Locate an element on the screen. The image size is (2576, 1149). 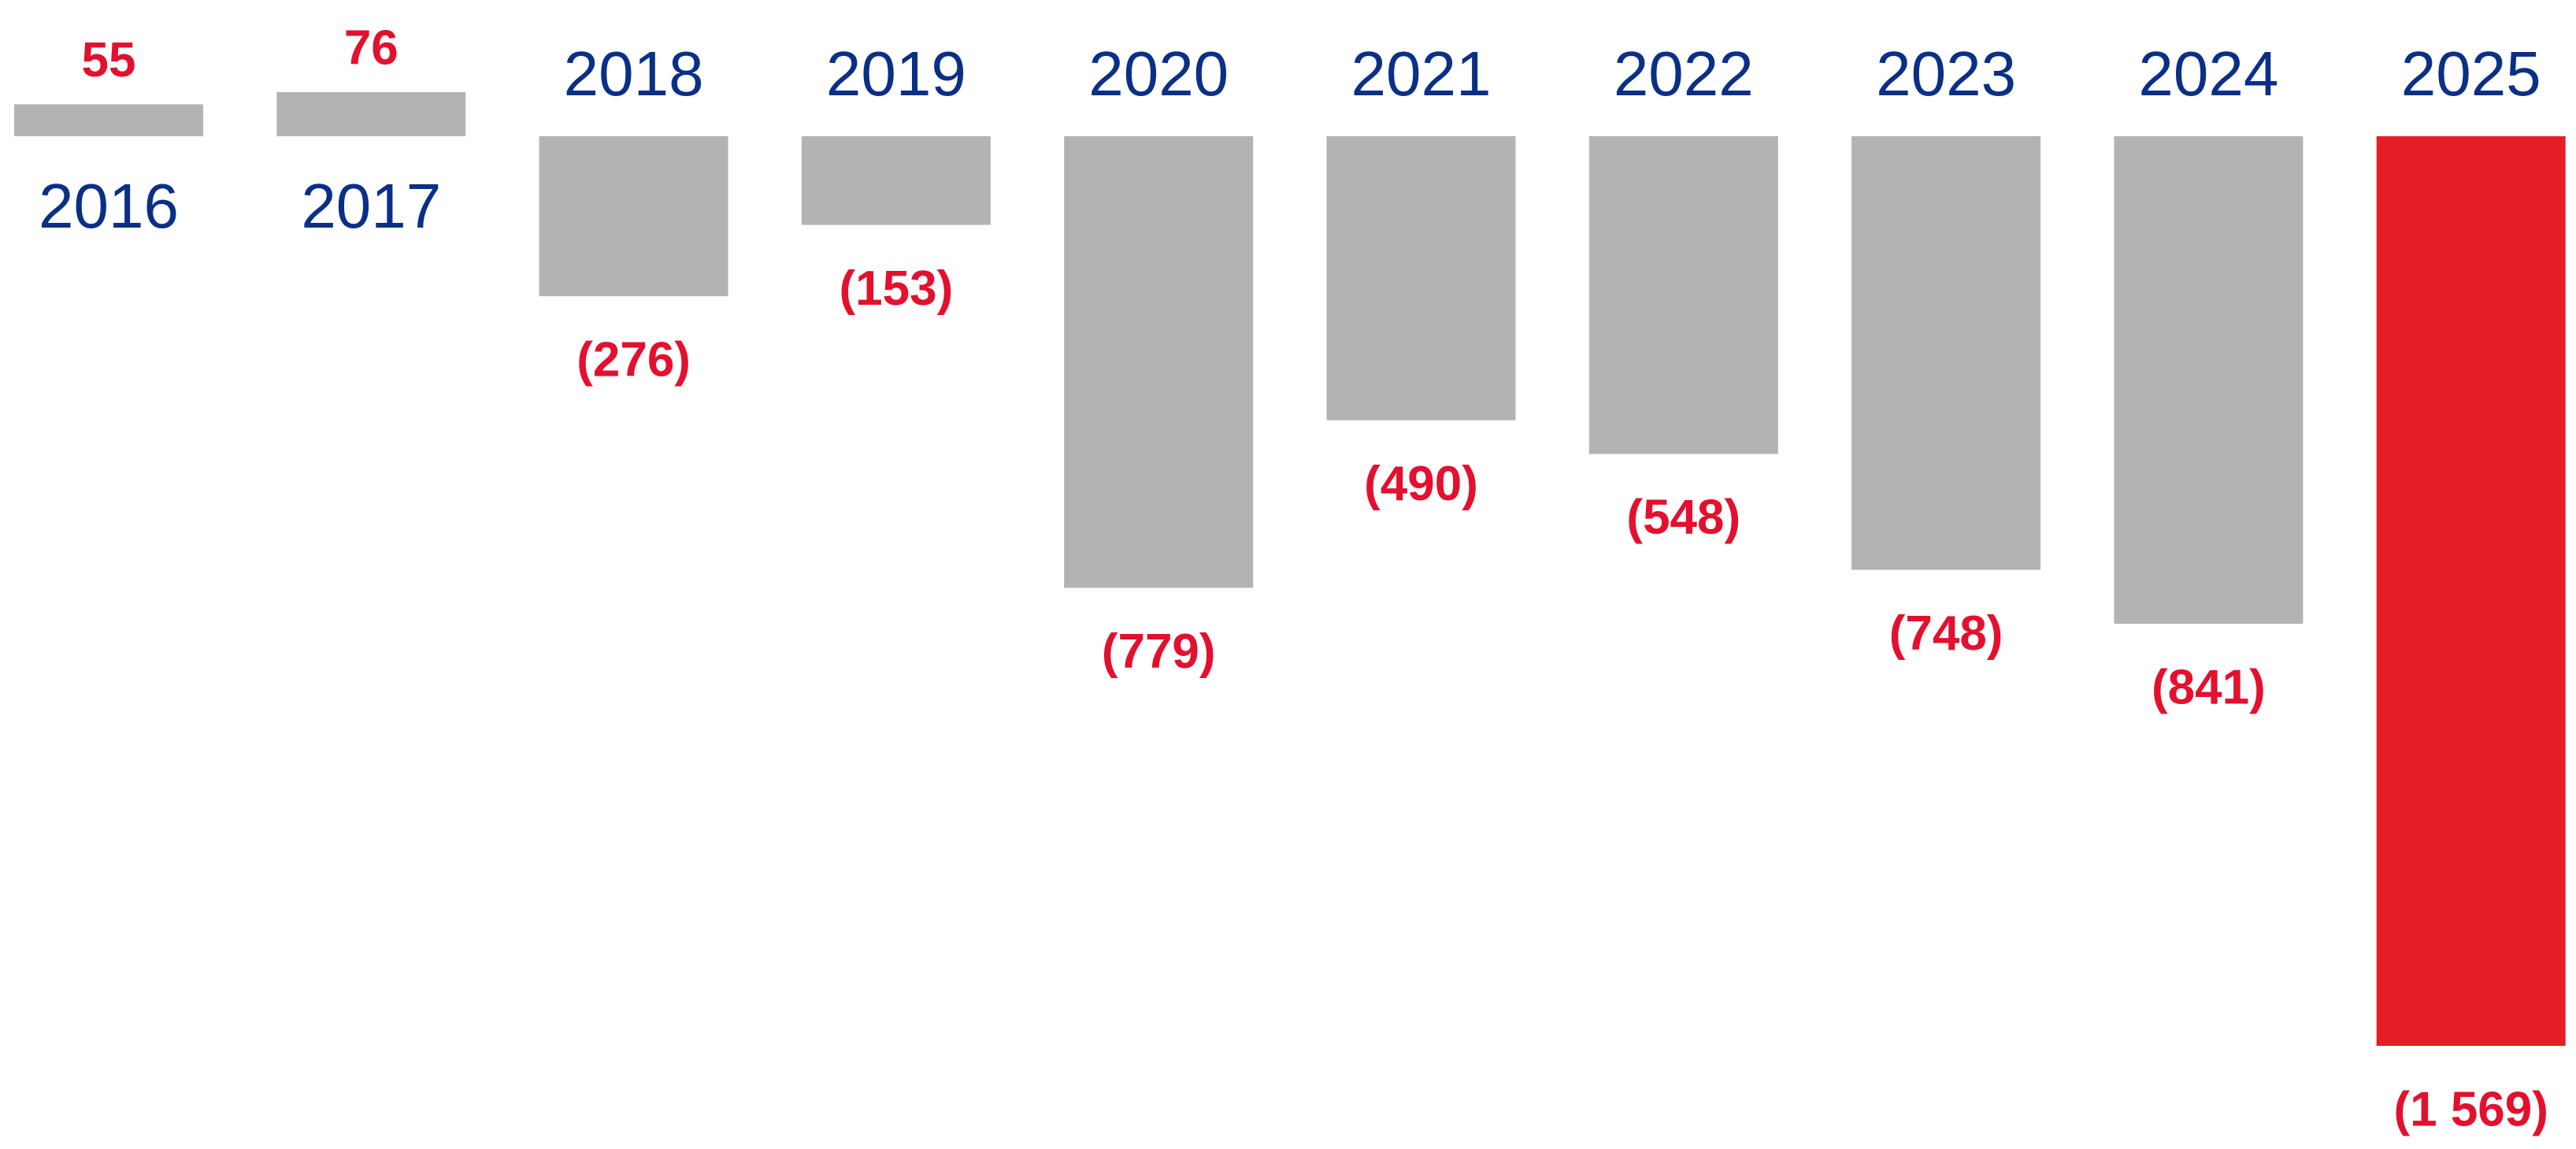
category-label: 2023 is located at coordinates (1946, 74).